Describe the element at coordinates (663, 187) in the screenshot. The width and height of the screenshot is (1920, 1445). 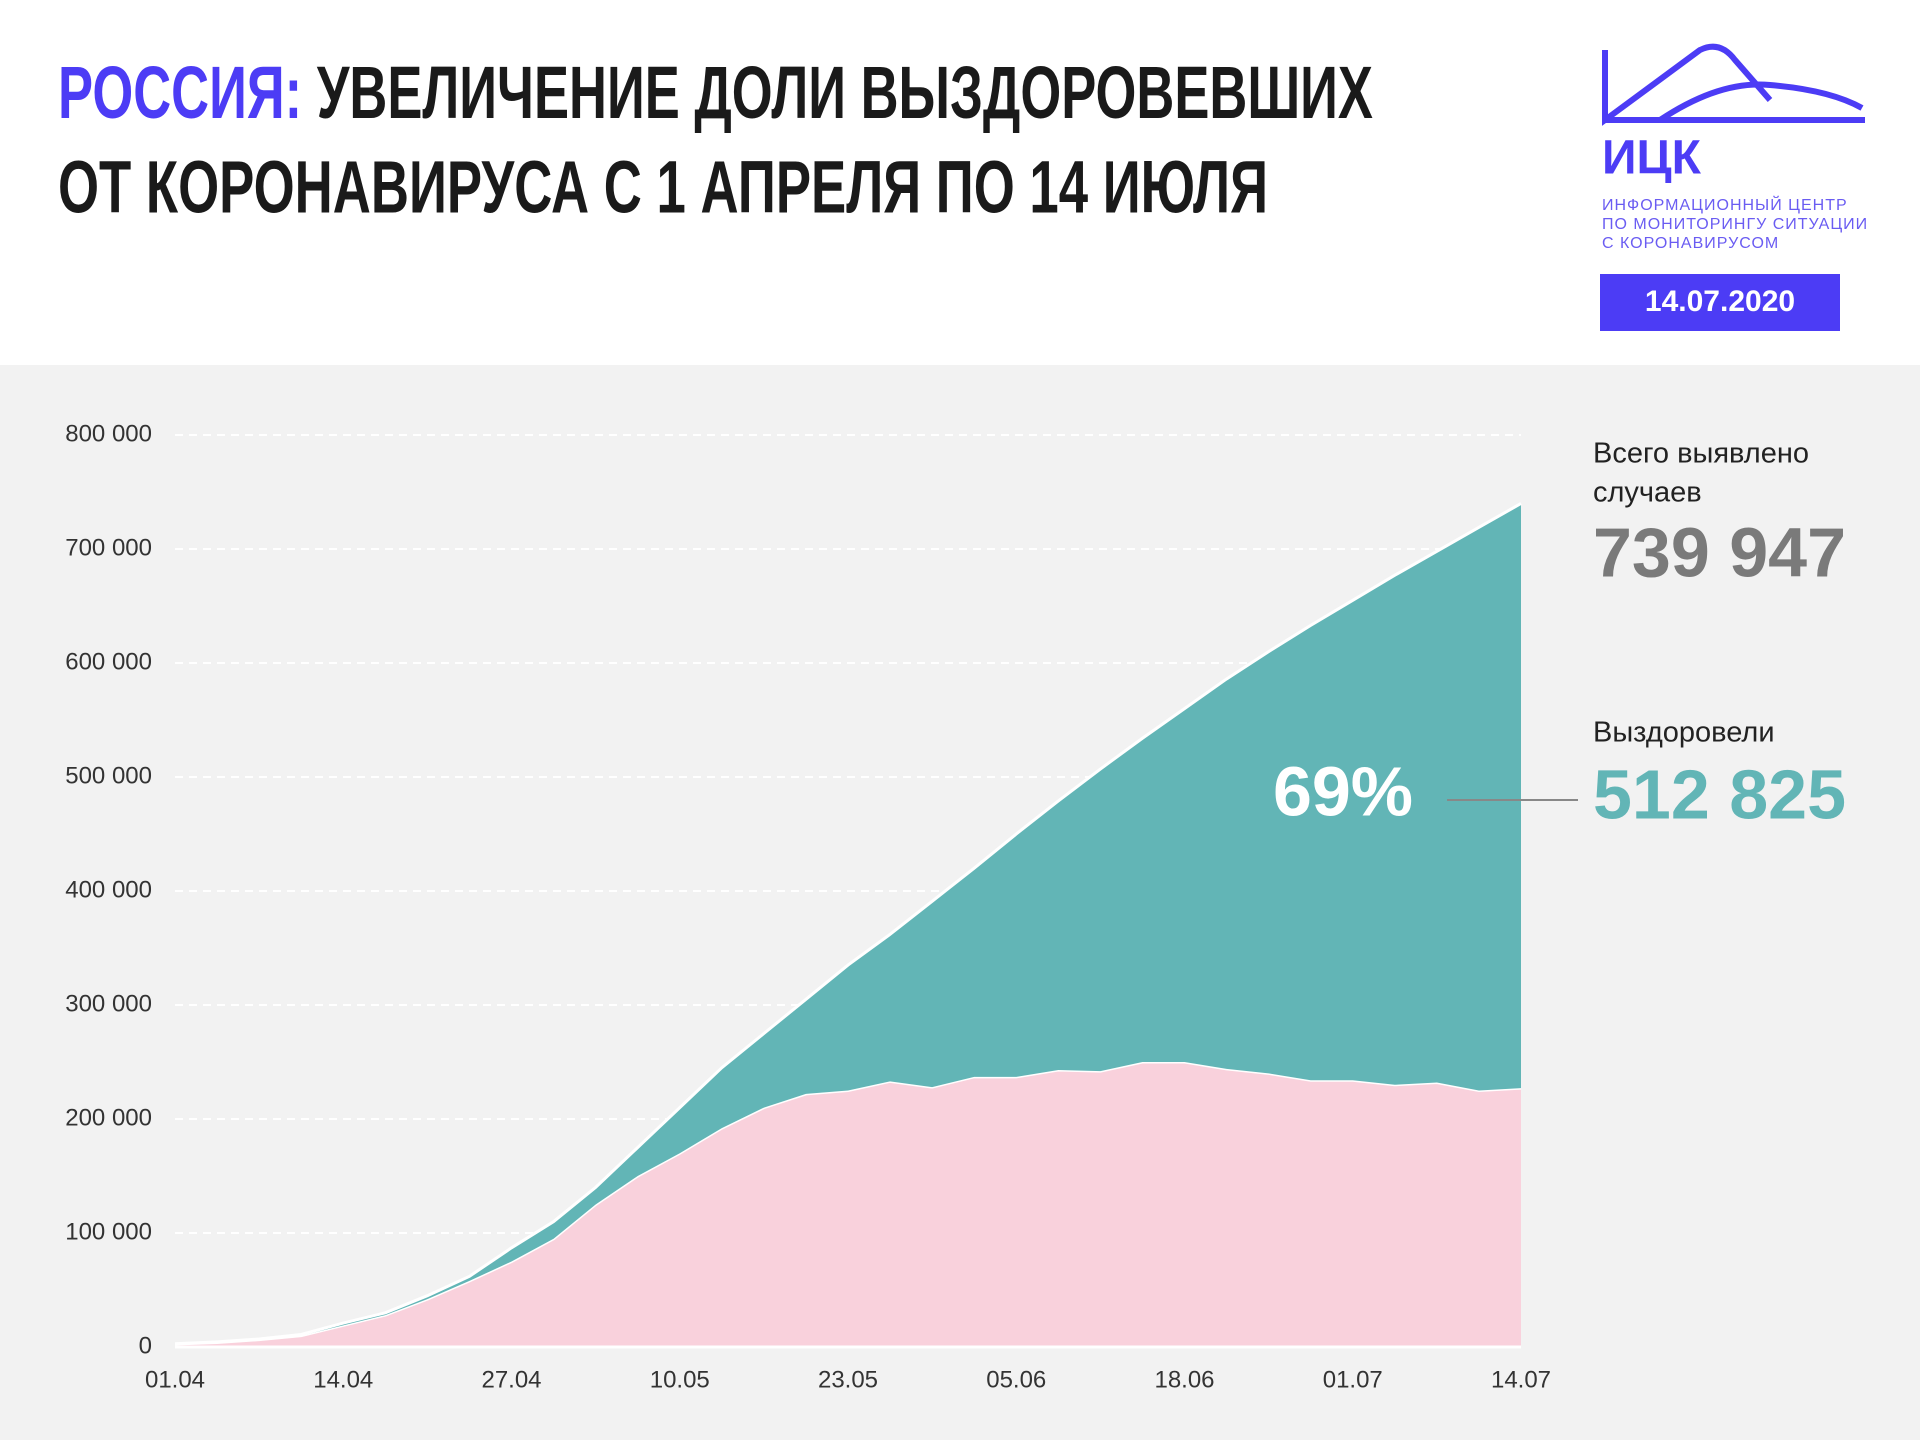
I see `title-line: ОТ КОРОНАВИРУСА С 1 АПРЕЛЯ ПО 14 ИЮЛЯ` at that location.